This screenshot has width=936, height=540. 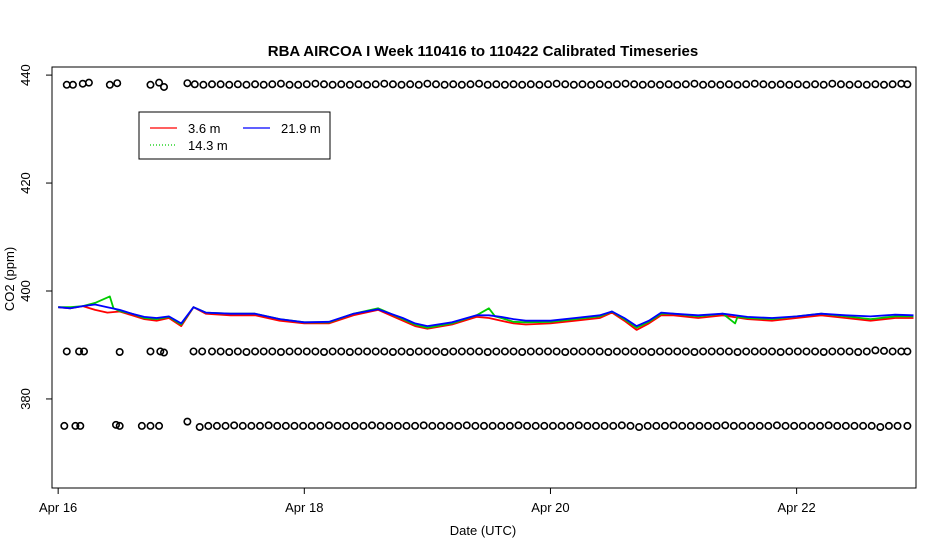 What do you see at coordinates (483, 530) in the screenshot?
I see `x-axis-label: Date (UTC)` at bounding box center [483, 530].